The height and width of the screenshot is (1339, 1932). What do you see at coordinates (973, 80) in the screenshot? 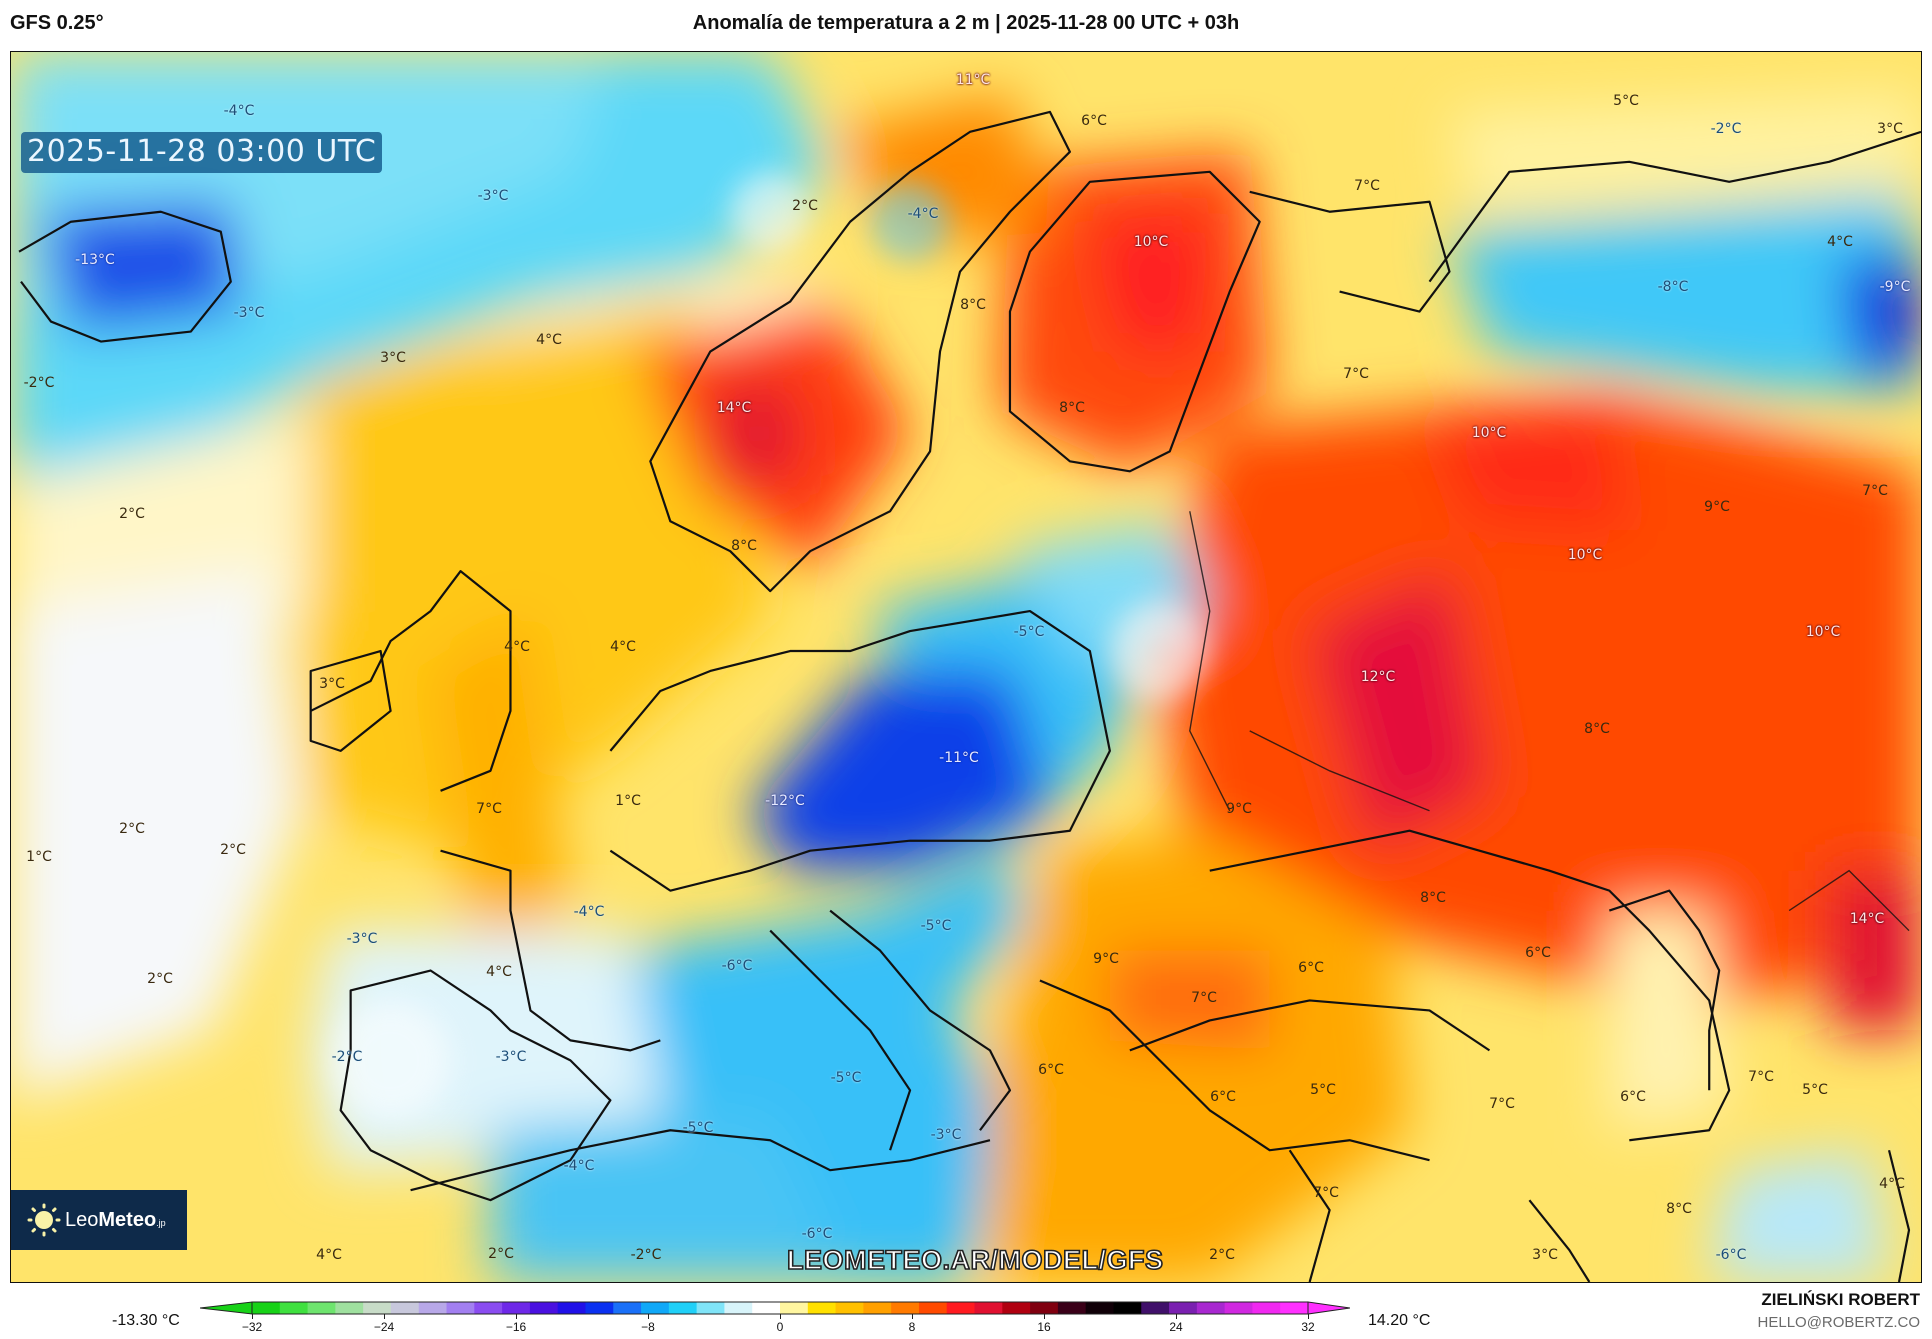
I see `temperature-label: 11°C` at bounding box center [973, 80].